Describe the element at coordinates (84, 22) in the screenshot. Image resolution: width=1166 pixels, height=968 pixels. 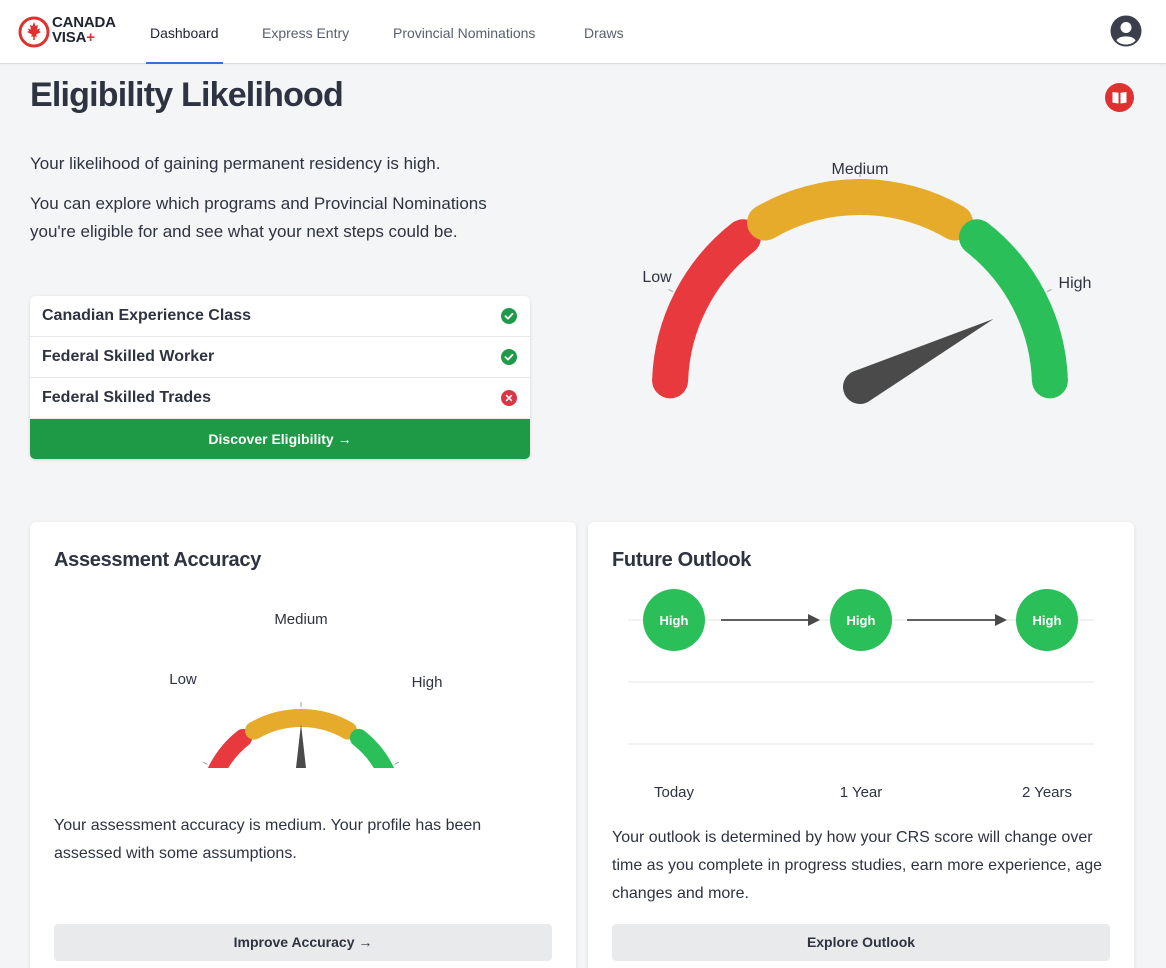
I see `logo-line-1: CANADA` at that location.